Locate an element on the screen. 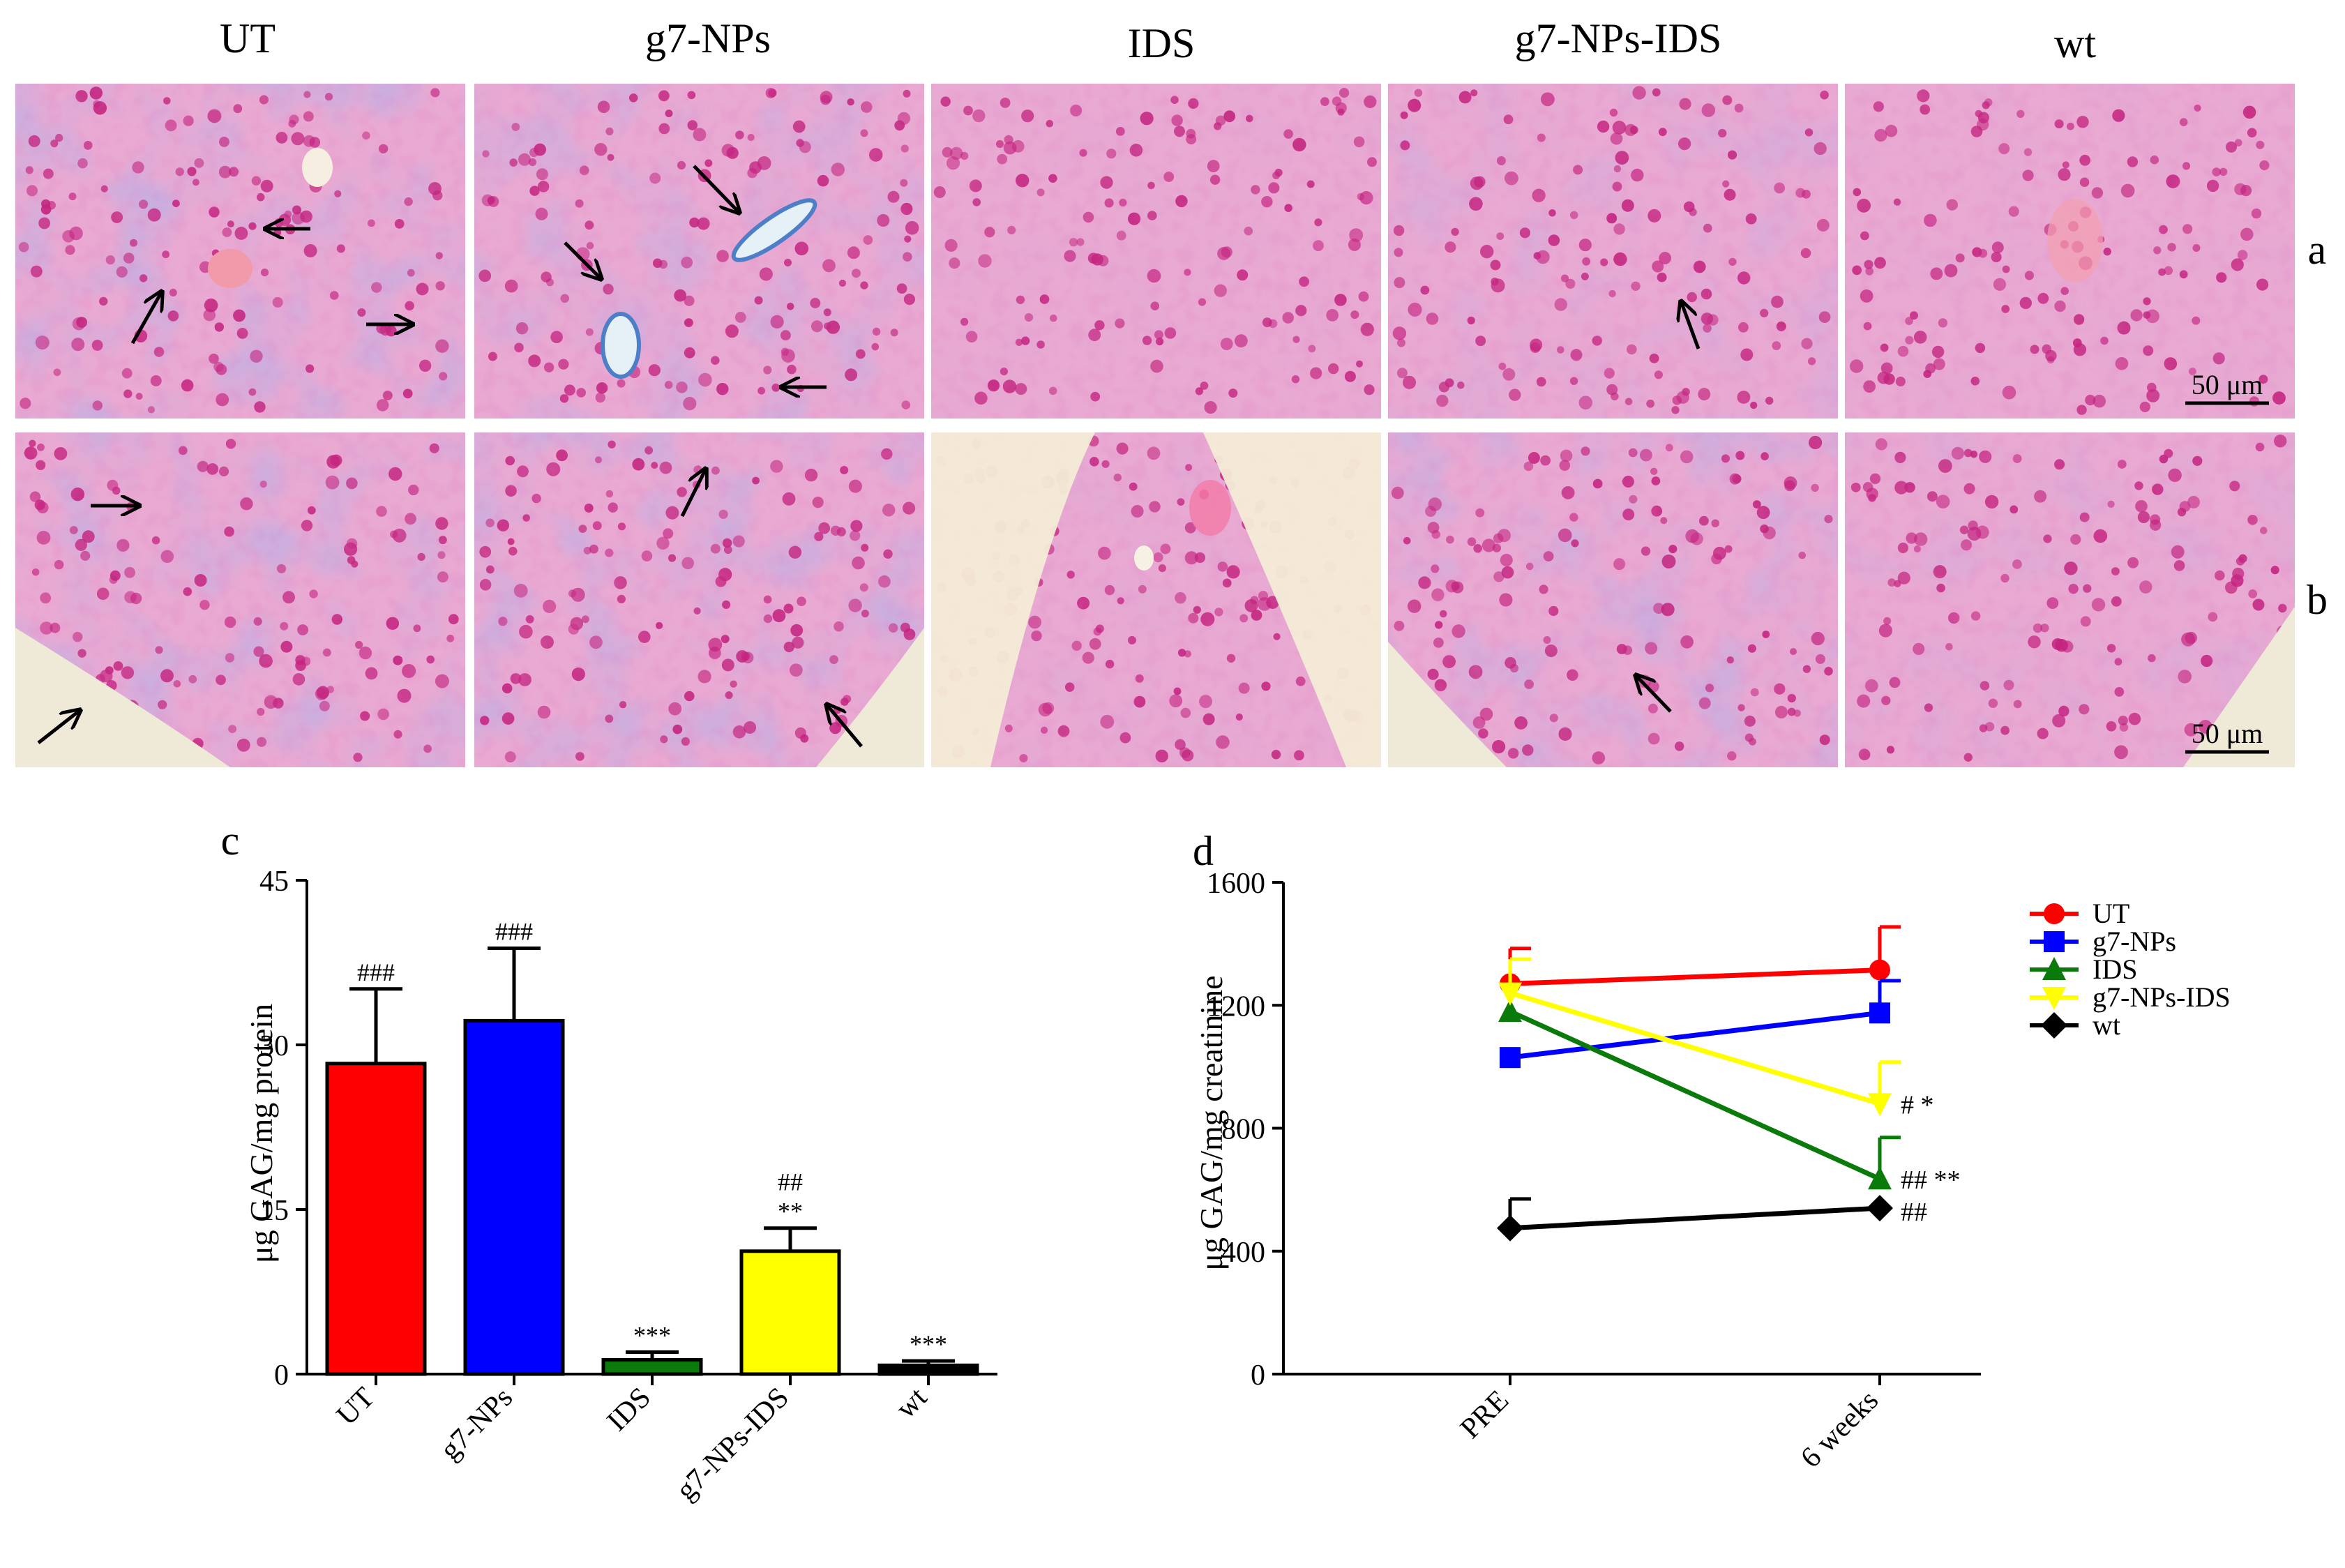 The width and height of the screenshot is (2345, 1568). significance-label: ## ** is located at coordinates (1931, 1180).